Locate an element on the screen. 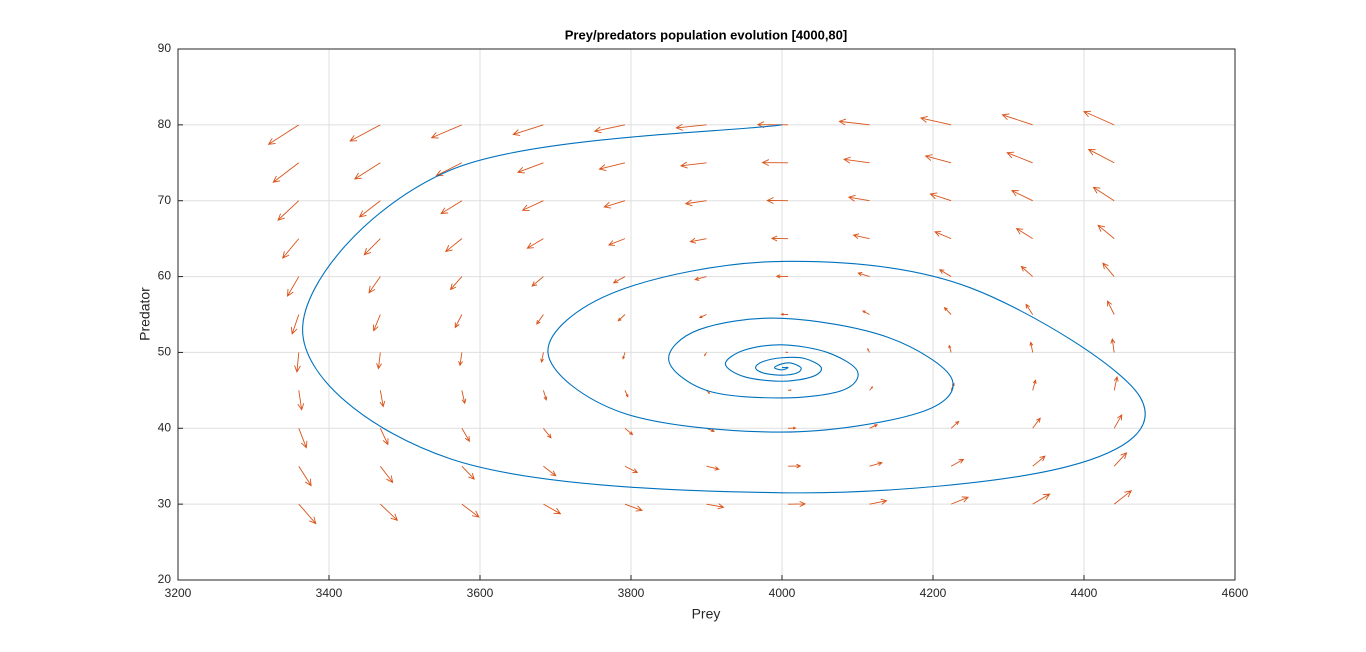 Image resolution: width=1366 pixels, height=652 pixels. y-tick-label: 90 is located at coordinates (165, 48).